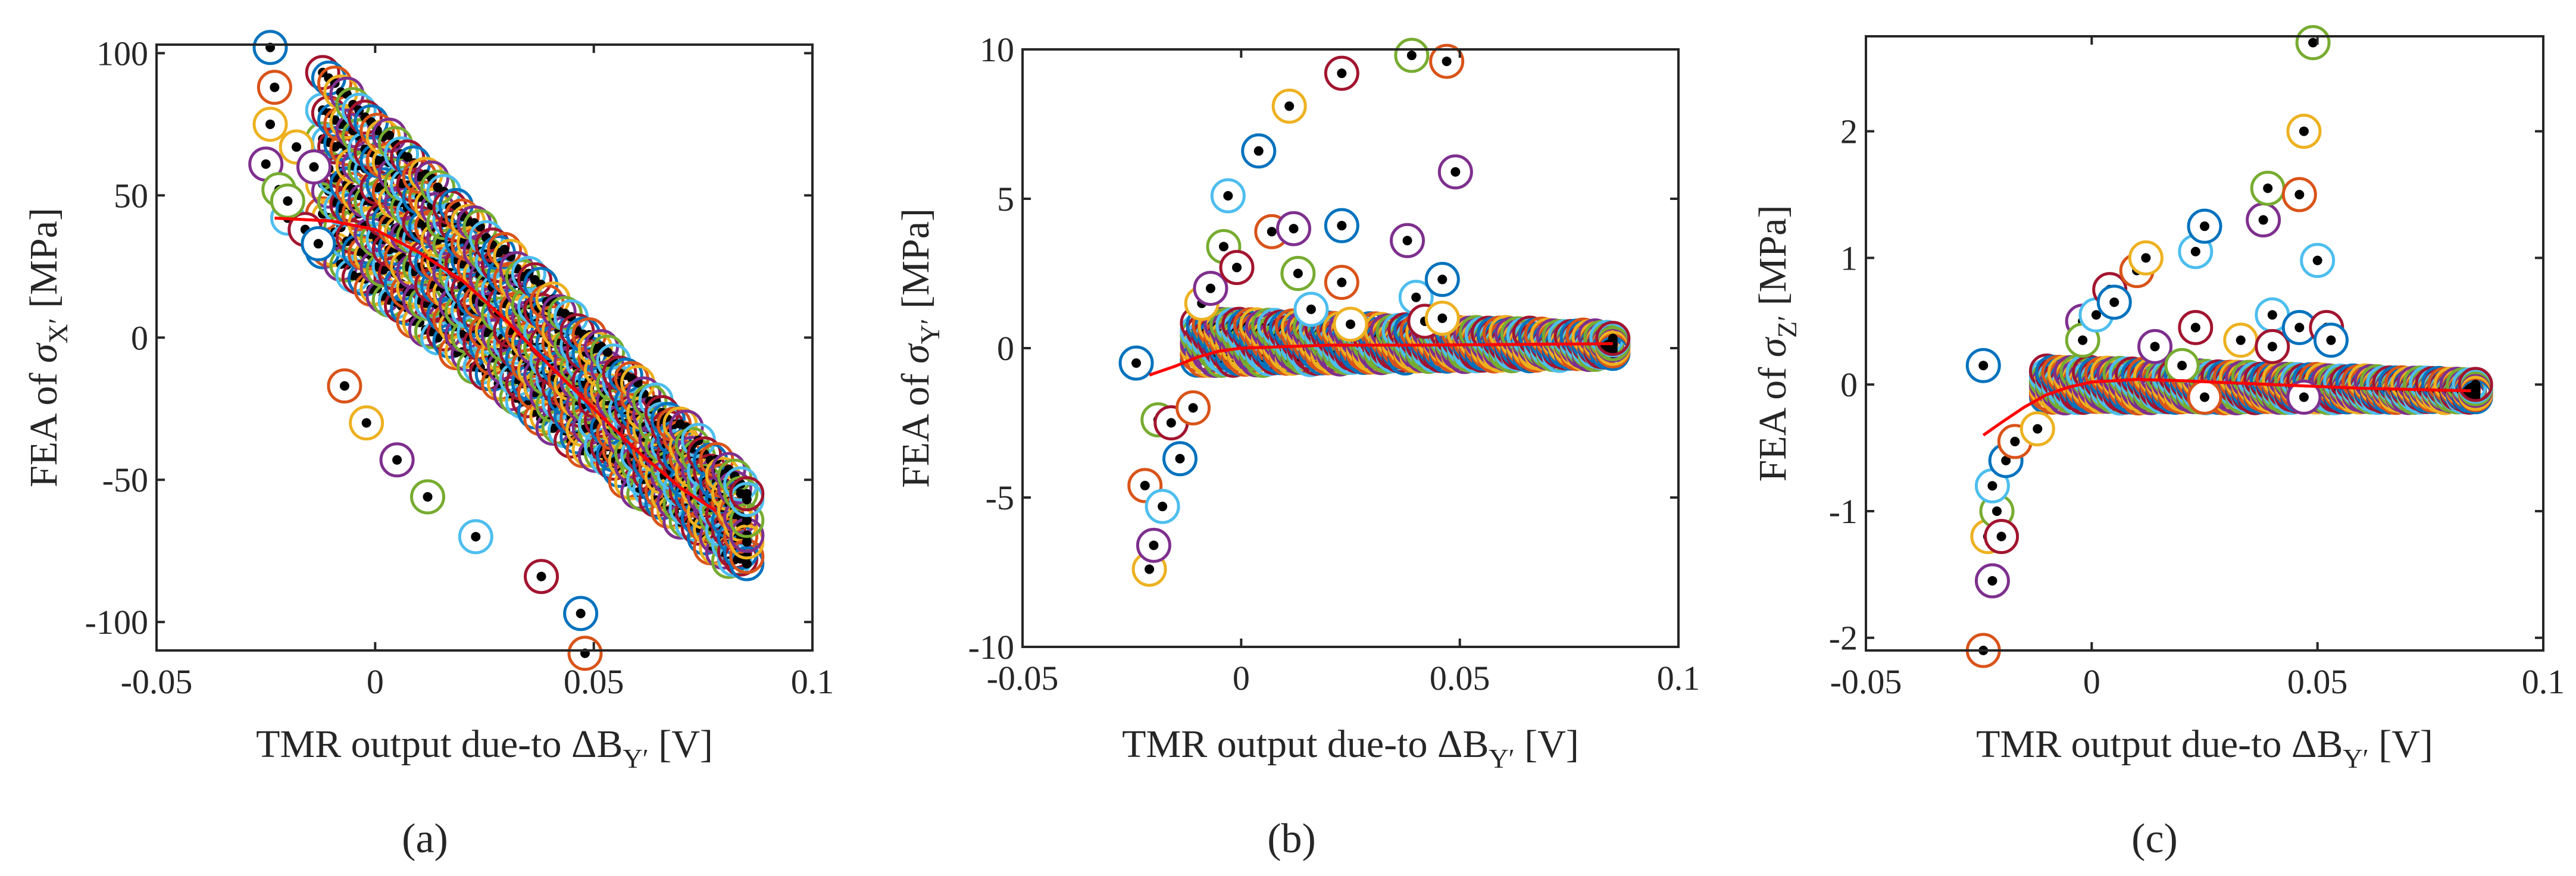 Image resolution: width=2576 pixels, height=876 pixels. Describe the element at coordinates (1773, 419) in the screenshot. I see `panel-c-y-label-prefix: FEA of` at that location.